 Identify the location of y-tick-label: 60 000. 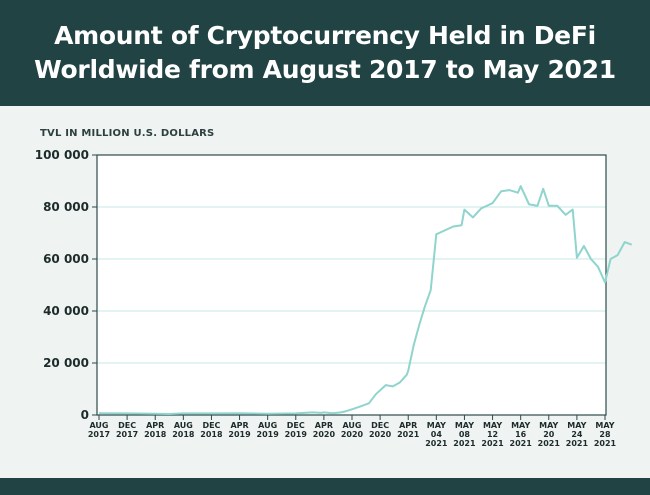
(66, 259).